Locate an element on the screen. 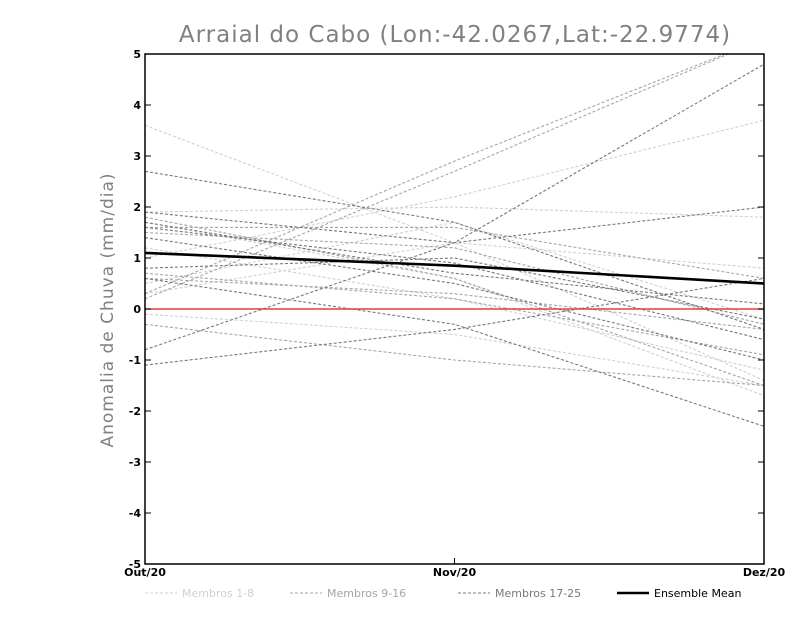 Image resolution: width=800 pixels, height=618 pixels. y-axis-label: Anomalia de Chuva (mm/dia) is located at coordinates (108, 309).